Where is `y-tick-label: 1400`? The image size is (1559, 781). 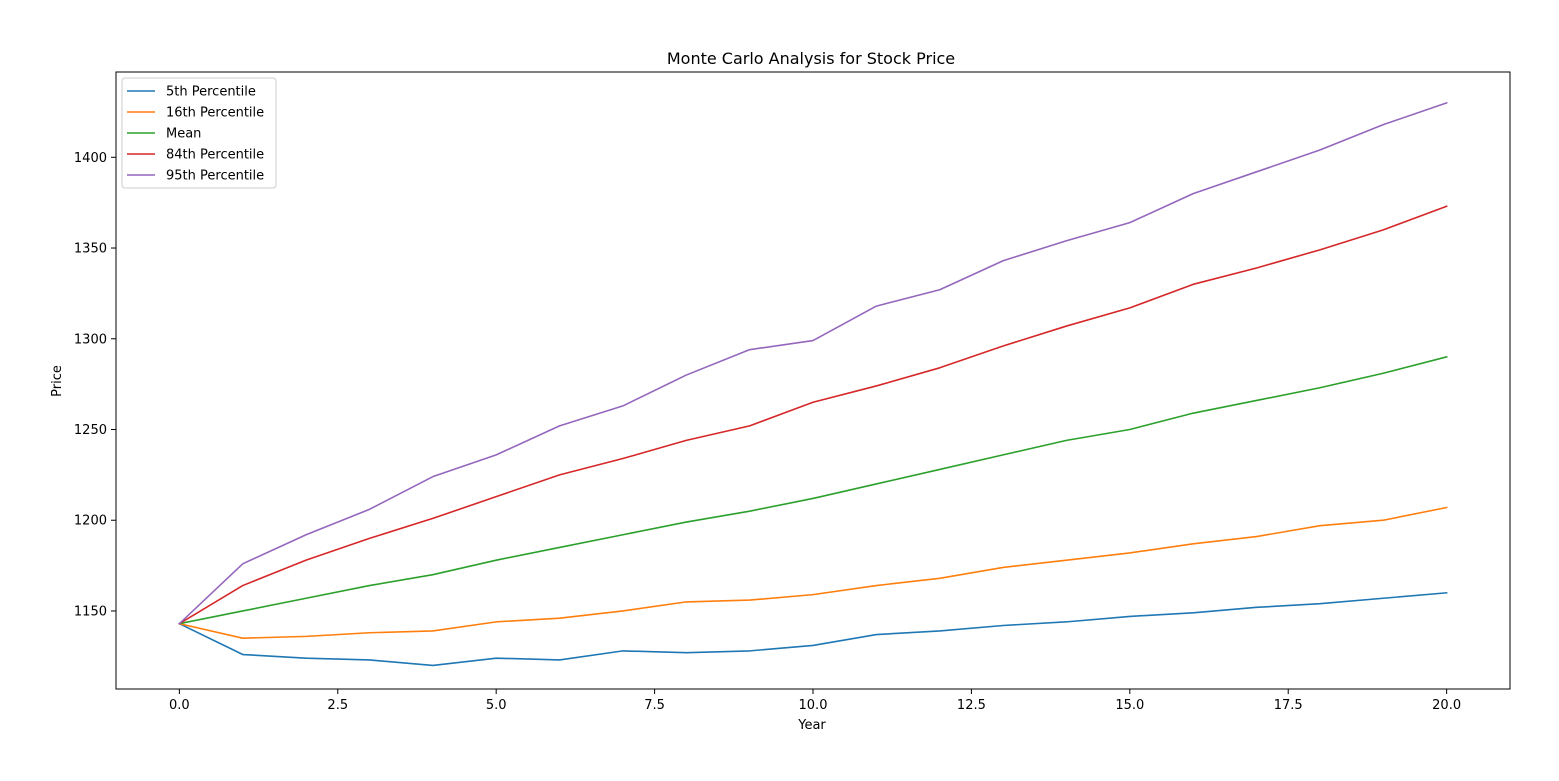 y-tick-label: 1400 is located at coordinates (90, 158).